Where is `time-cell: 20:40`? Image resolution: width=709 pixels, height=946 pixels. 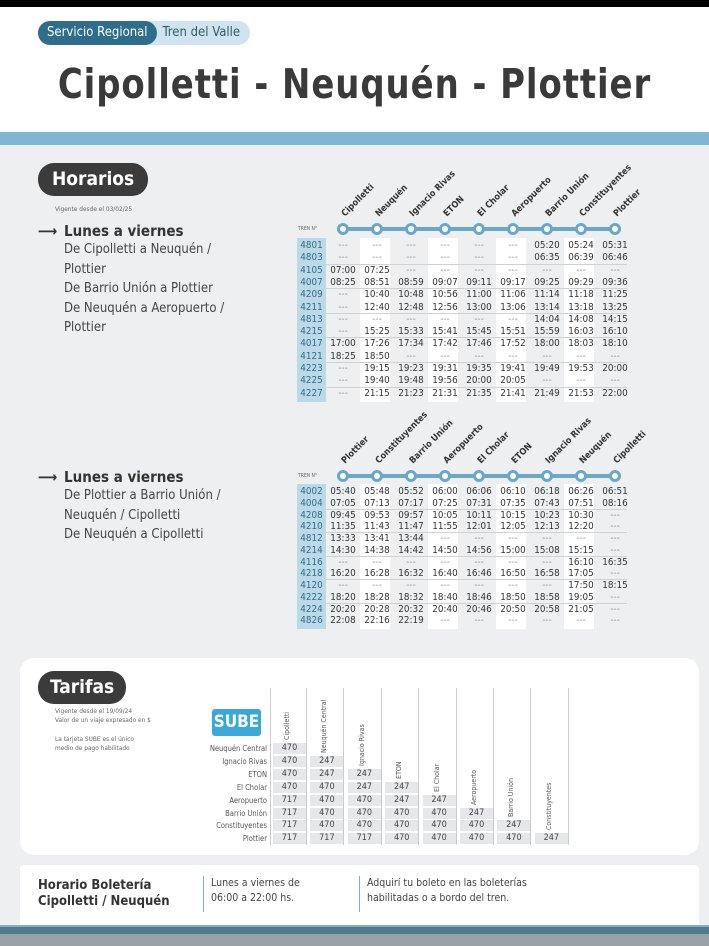 time-cell: 20:40 is located at coordinates (445, 609).